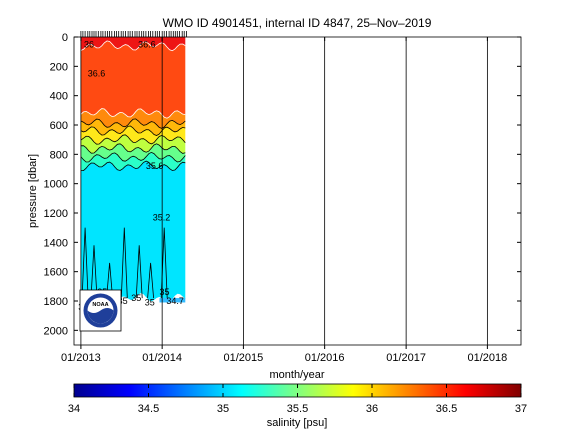 This screenshot has height=432, width=576. Describe the element at coordinates (100, 310) in the screenshot. I see `noaa-logo: NOAA` at that location.